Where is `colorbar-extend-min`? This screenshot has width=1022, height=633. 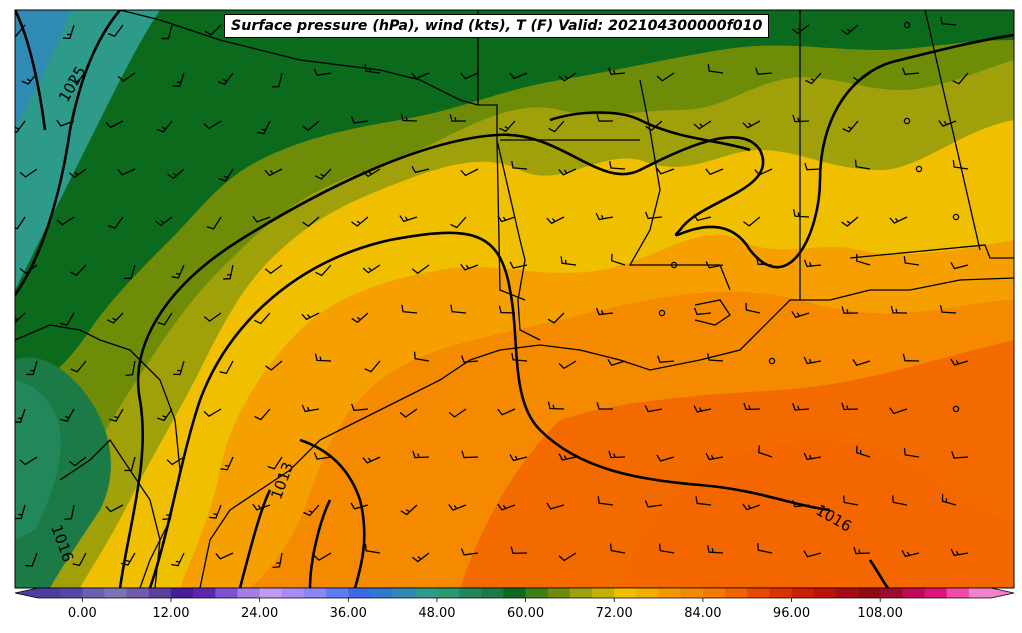
colorbar-extend-min is located at coordinates (26, 593).